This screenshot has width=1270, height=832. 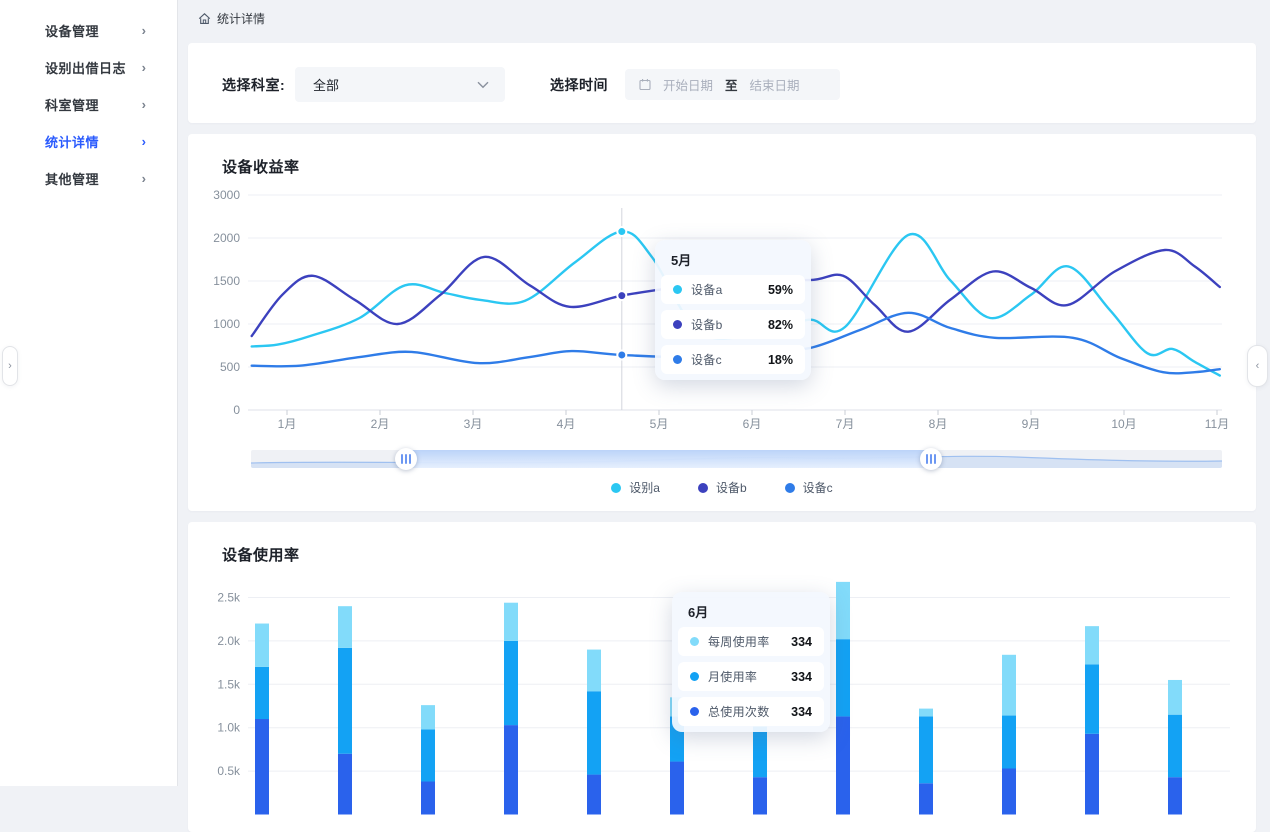 I want to click on y-axis-tick-label: 2.5k, so click(x=229, y=598).